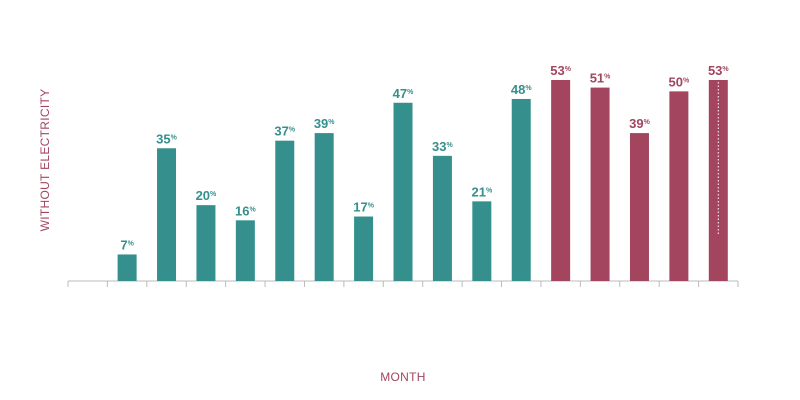 The image size is (800, 400). Describe the element at coordinates (403, 93) in the screenshot. I see `data-label: 47%` at that location.